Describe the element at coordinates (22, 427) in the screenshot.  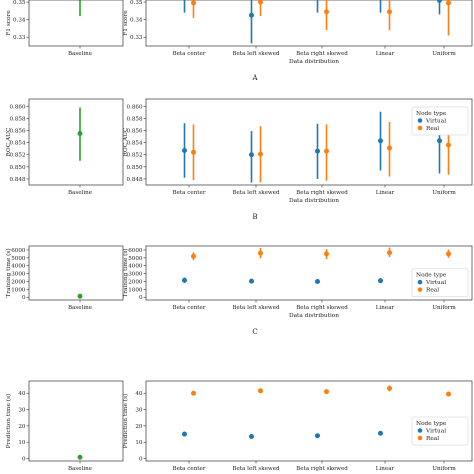
I see `y-tick-label: 20` at that location.